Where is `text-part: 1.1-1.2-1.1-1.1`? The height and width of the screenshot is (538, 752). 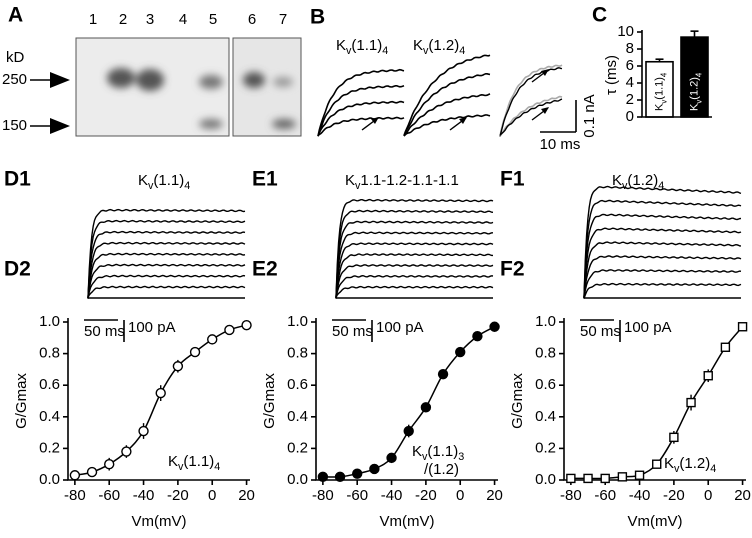 text-part: 1.1-1.2-1.1-1.1 is located at coordinates (409, 180).